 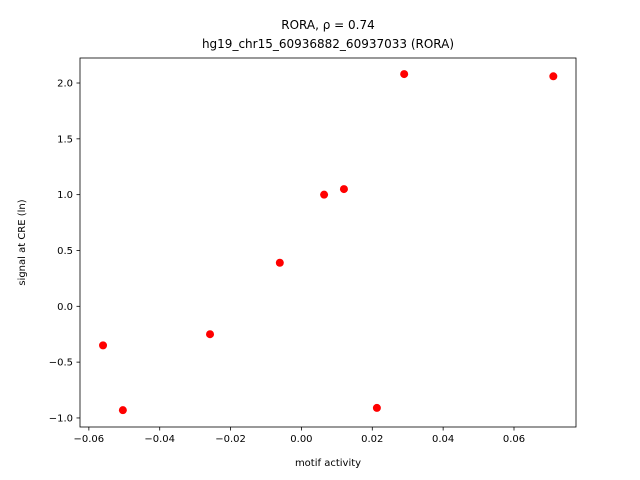 I want to click on y-tick-label: −0.5, so click(x=61, y=363).